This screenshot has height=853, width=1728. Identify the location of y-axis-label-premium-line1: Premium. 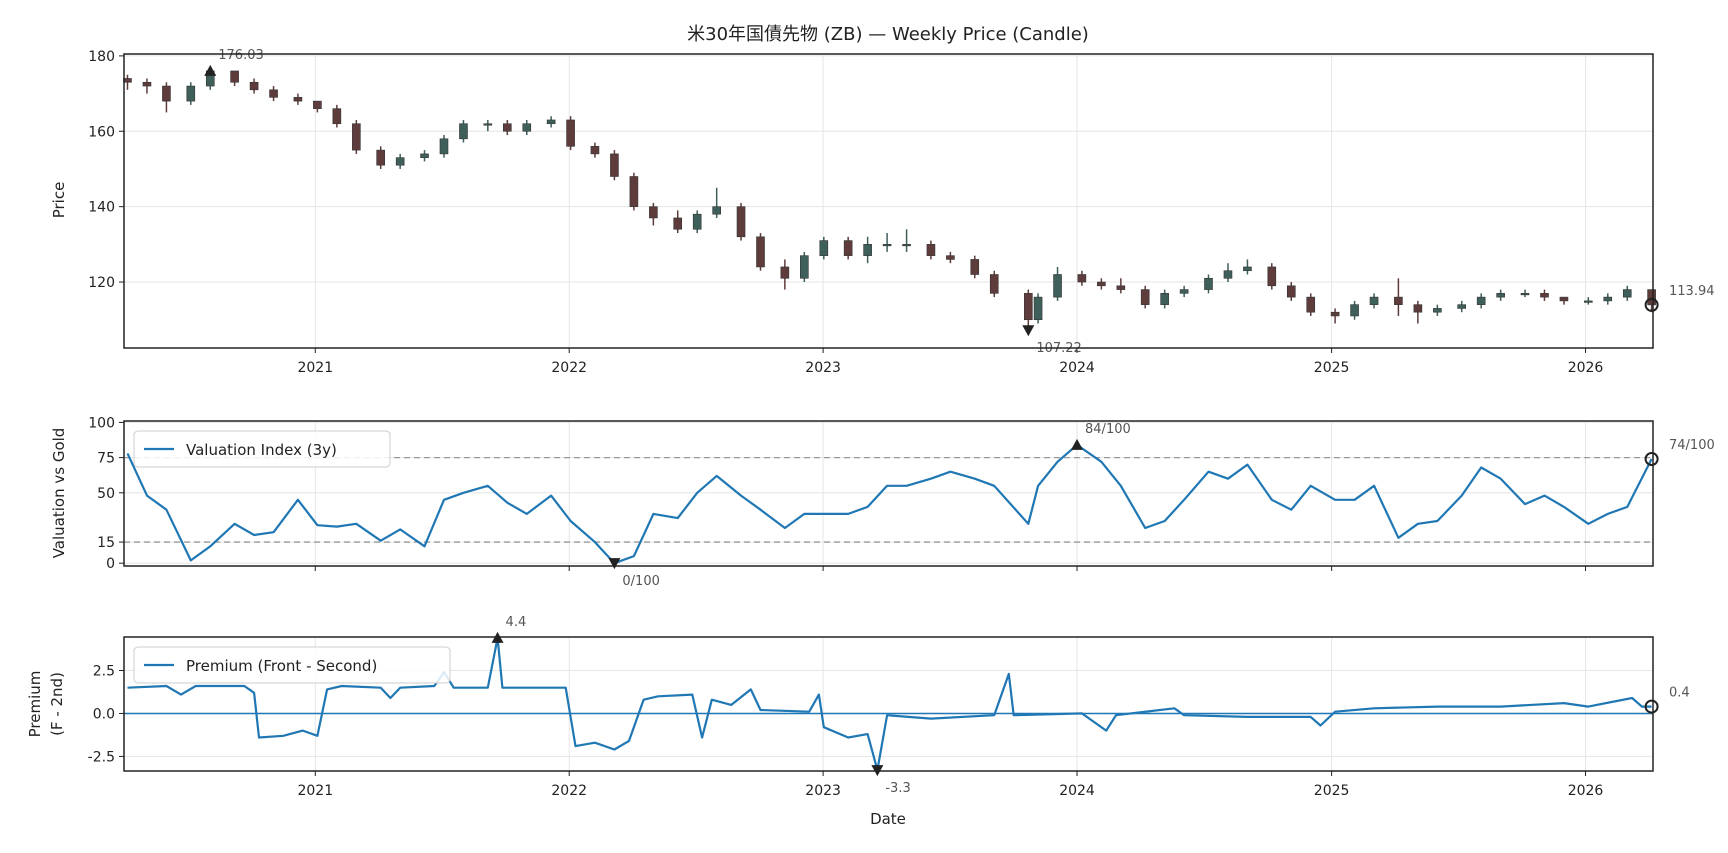
(35, 704).